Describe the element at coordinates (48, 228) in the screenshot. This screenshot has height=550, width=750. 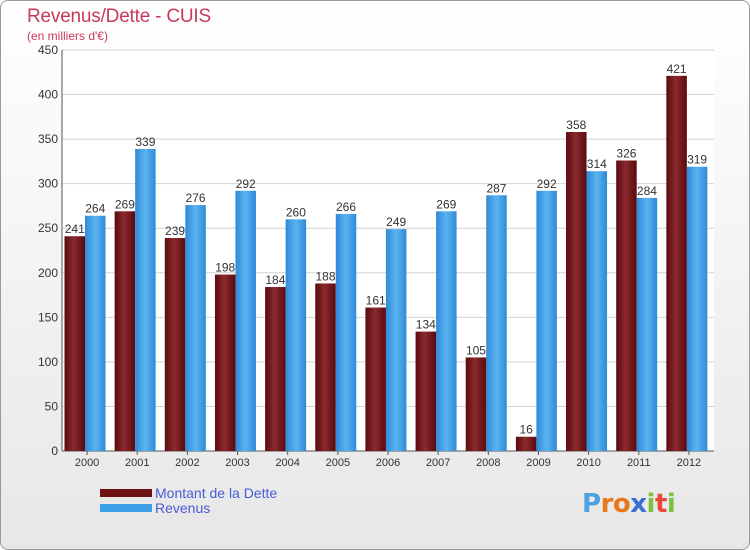
I see `y-tick-label: 250` at that location.